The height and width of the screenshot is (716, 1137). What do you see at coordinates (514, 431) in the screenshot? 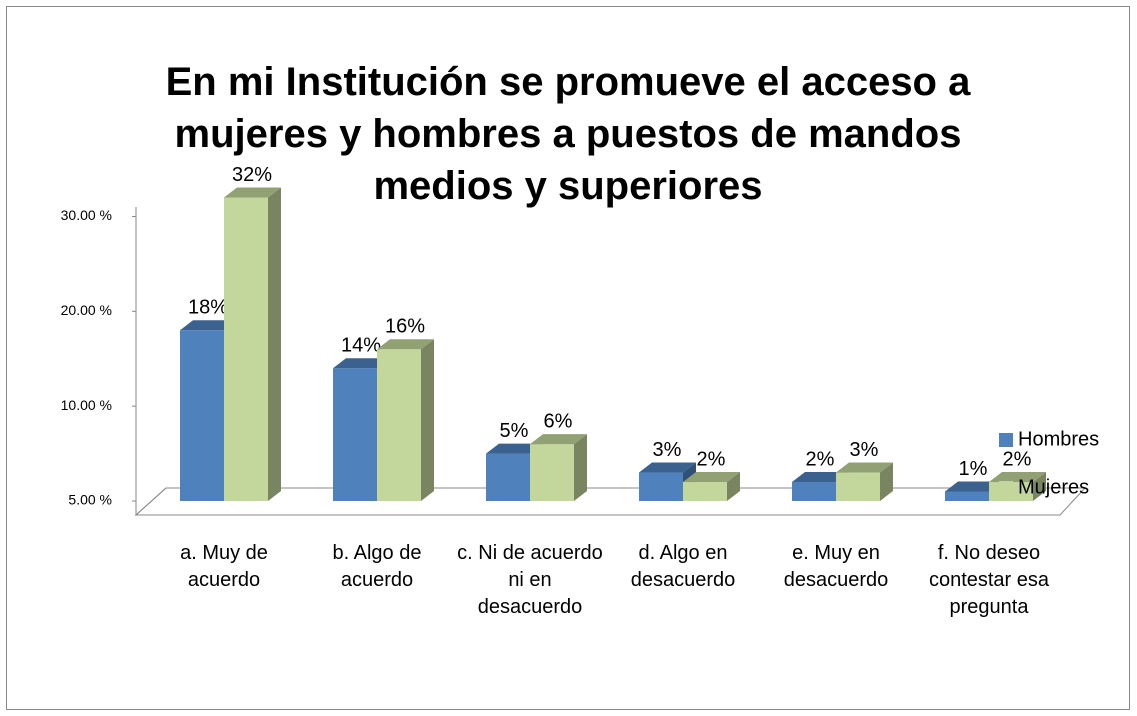
I see `data-label: 5%` at bounding box center [514, 431].